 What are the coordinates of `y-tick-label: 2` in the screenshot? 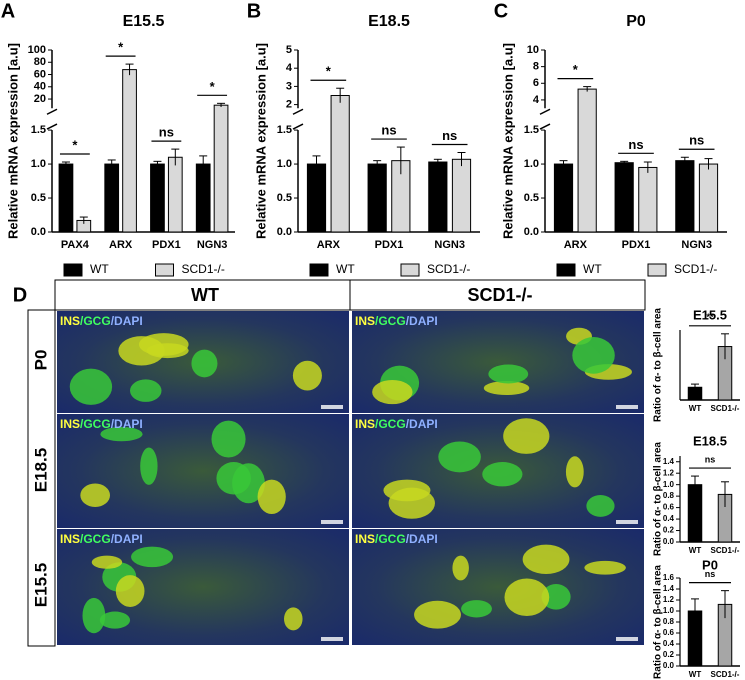 It's located at (289, 105).